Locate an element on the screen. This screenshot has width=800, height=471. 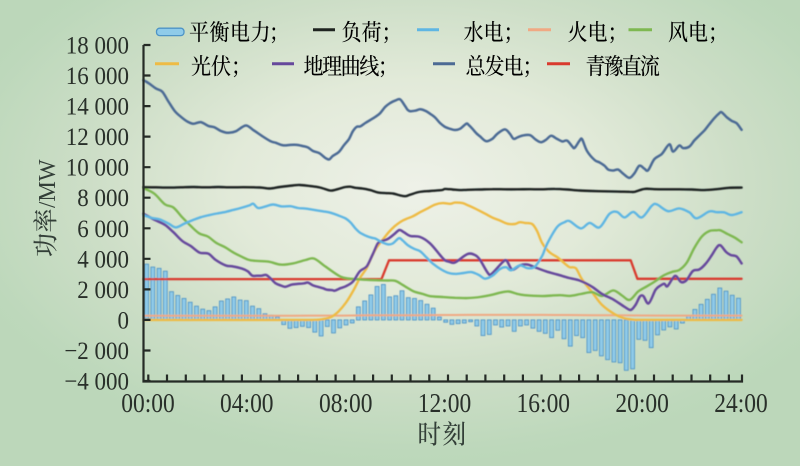
svg-text: 18 000 is located at coordinates (97, 46).